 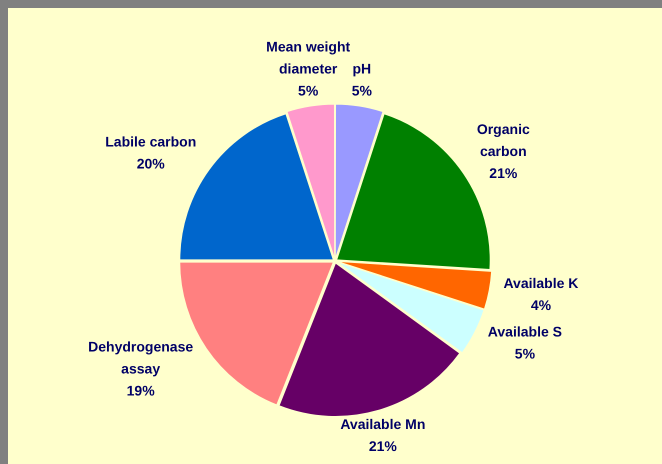 What do you see at coordinates (362, 68) in the screenshot?
I see `slice-label: pH` at bounding box center [362, 68].